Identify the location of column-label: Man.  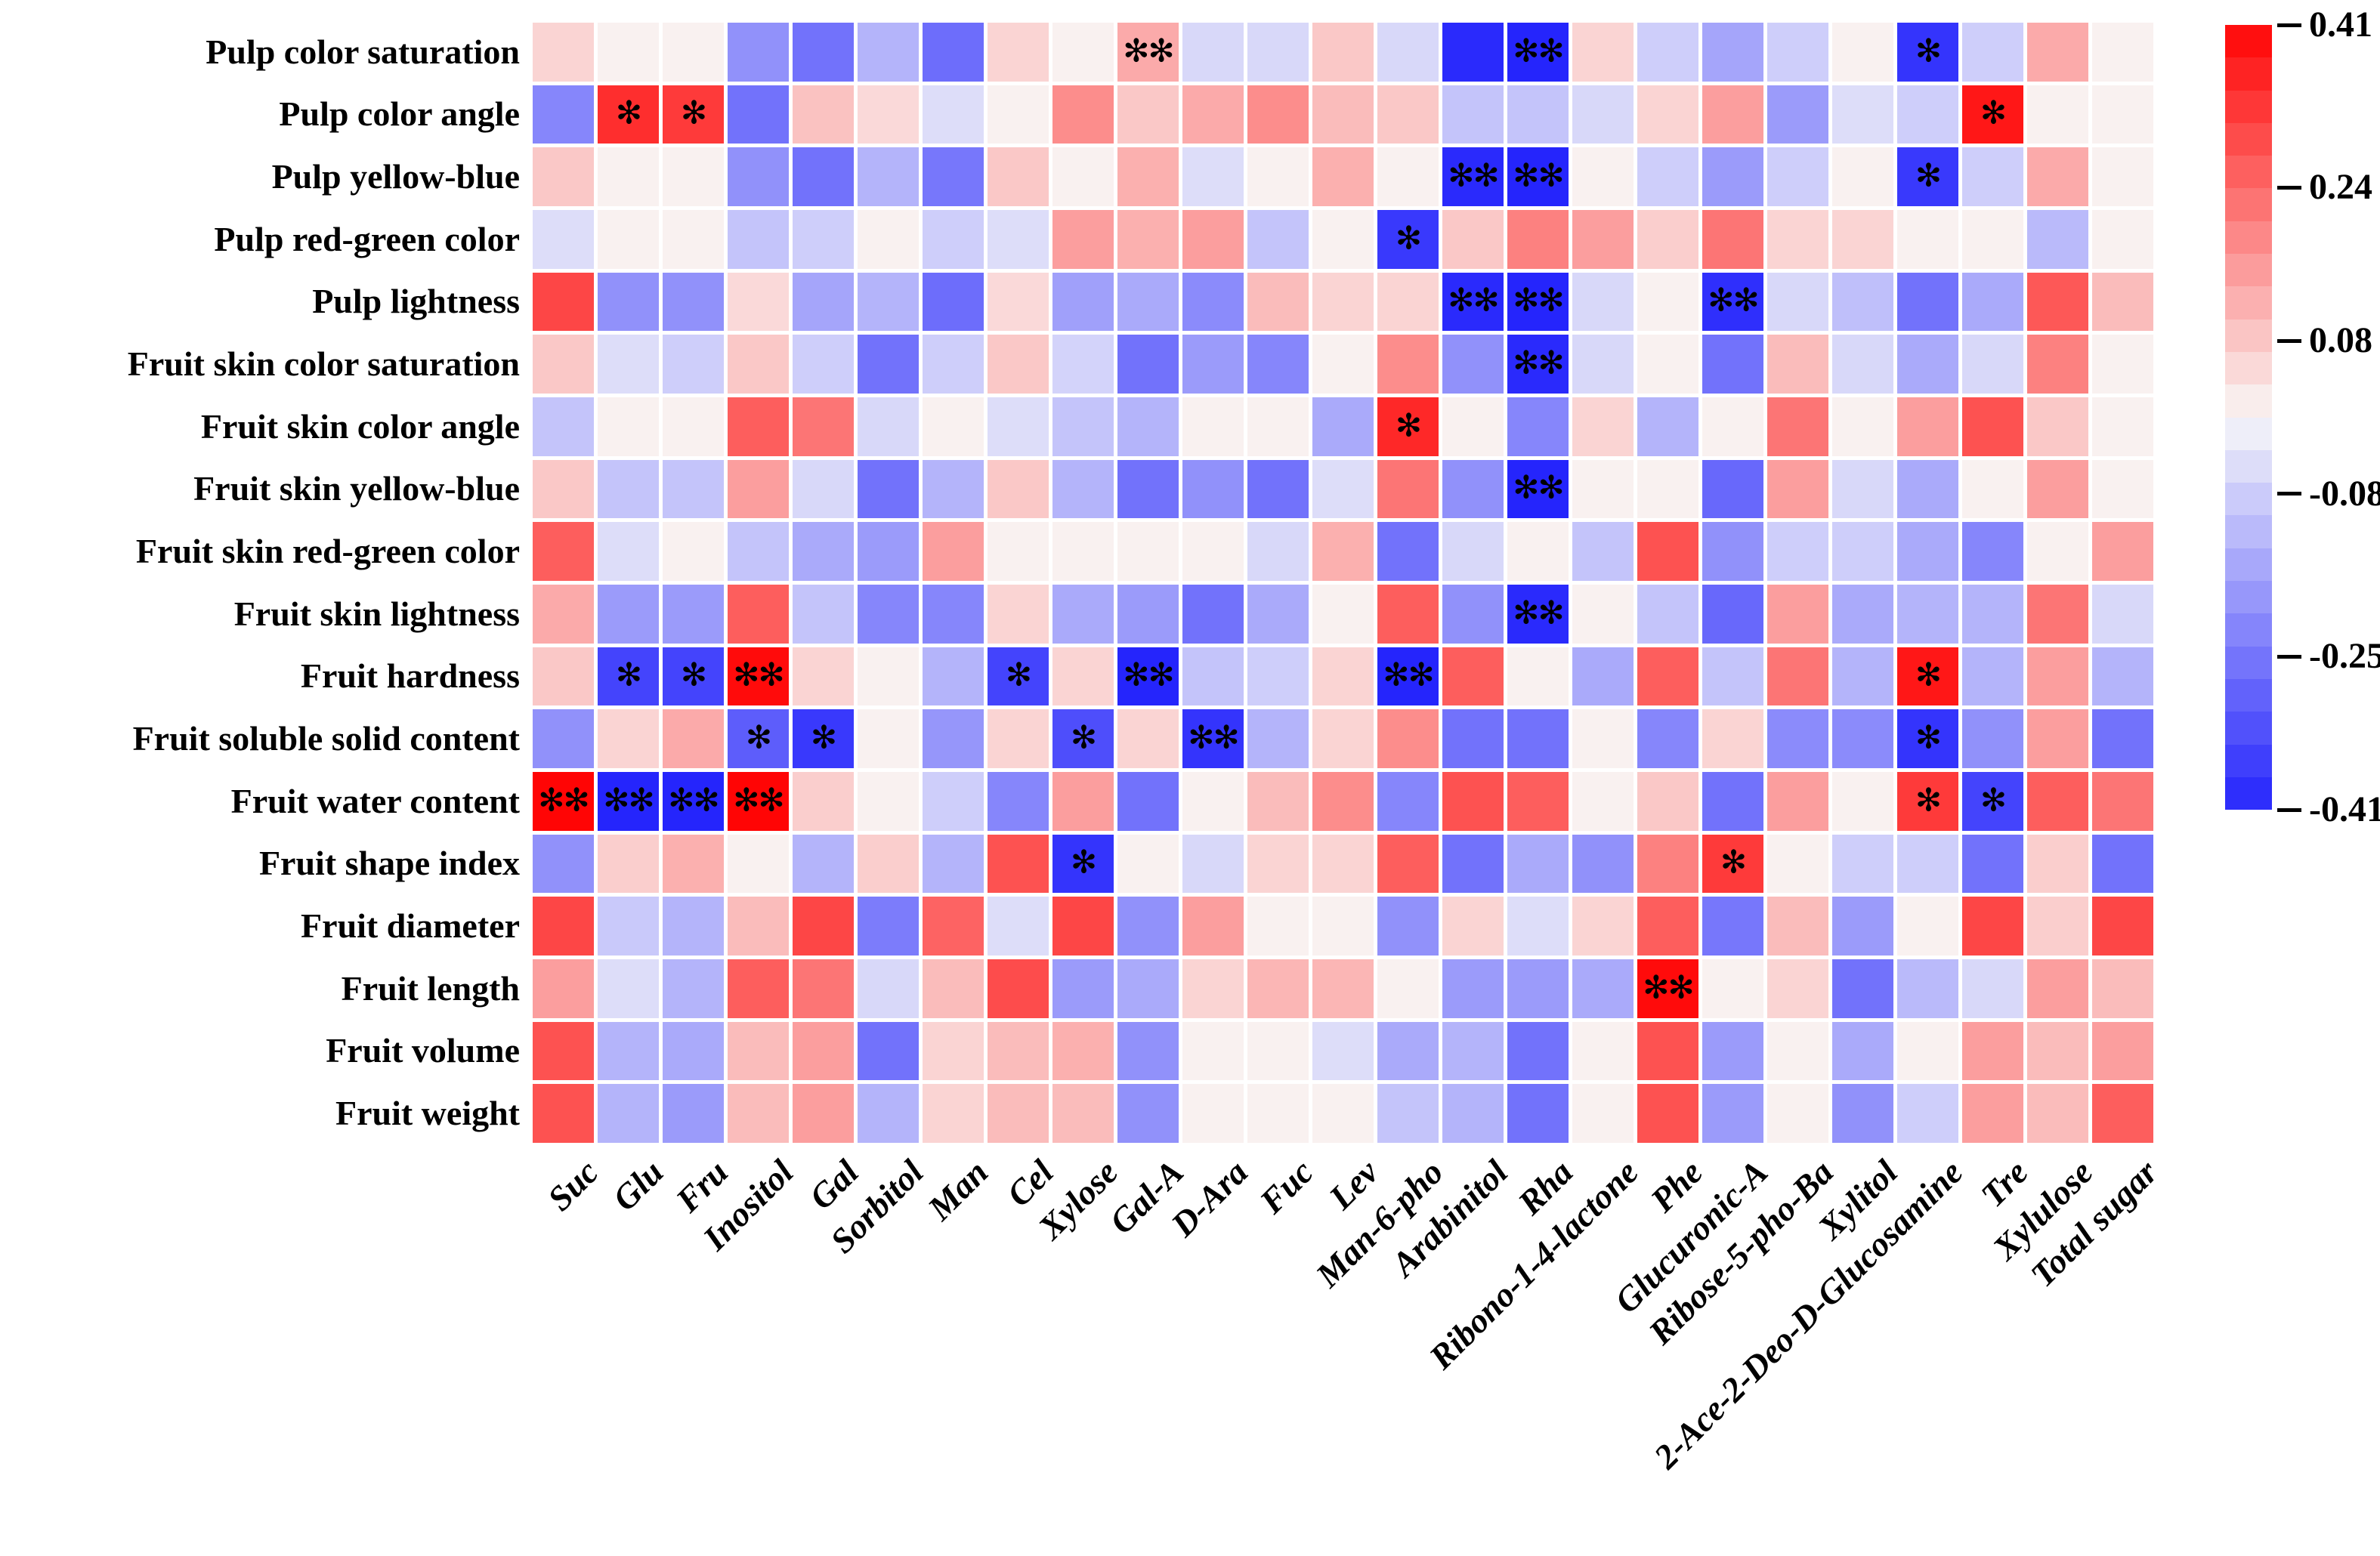
(958, 1190).